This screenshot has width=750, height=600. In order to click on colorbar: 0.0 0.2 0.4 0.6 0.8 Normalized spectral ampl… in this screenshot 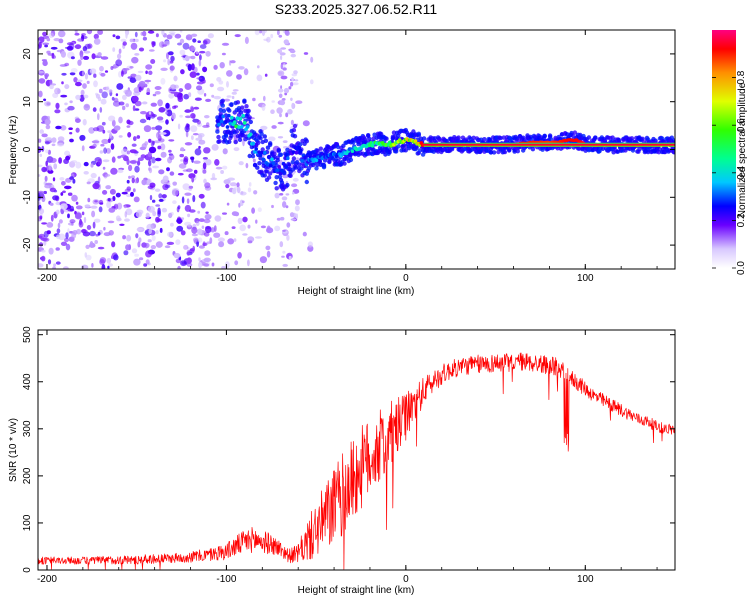, I will do `click(730, 152)`.